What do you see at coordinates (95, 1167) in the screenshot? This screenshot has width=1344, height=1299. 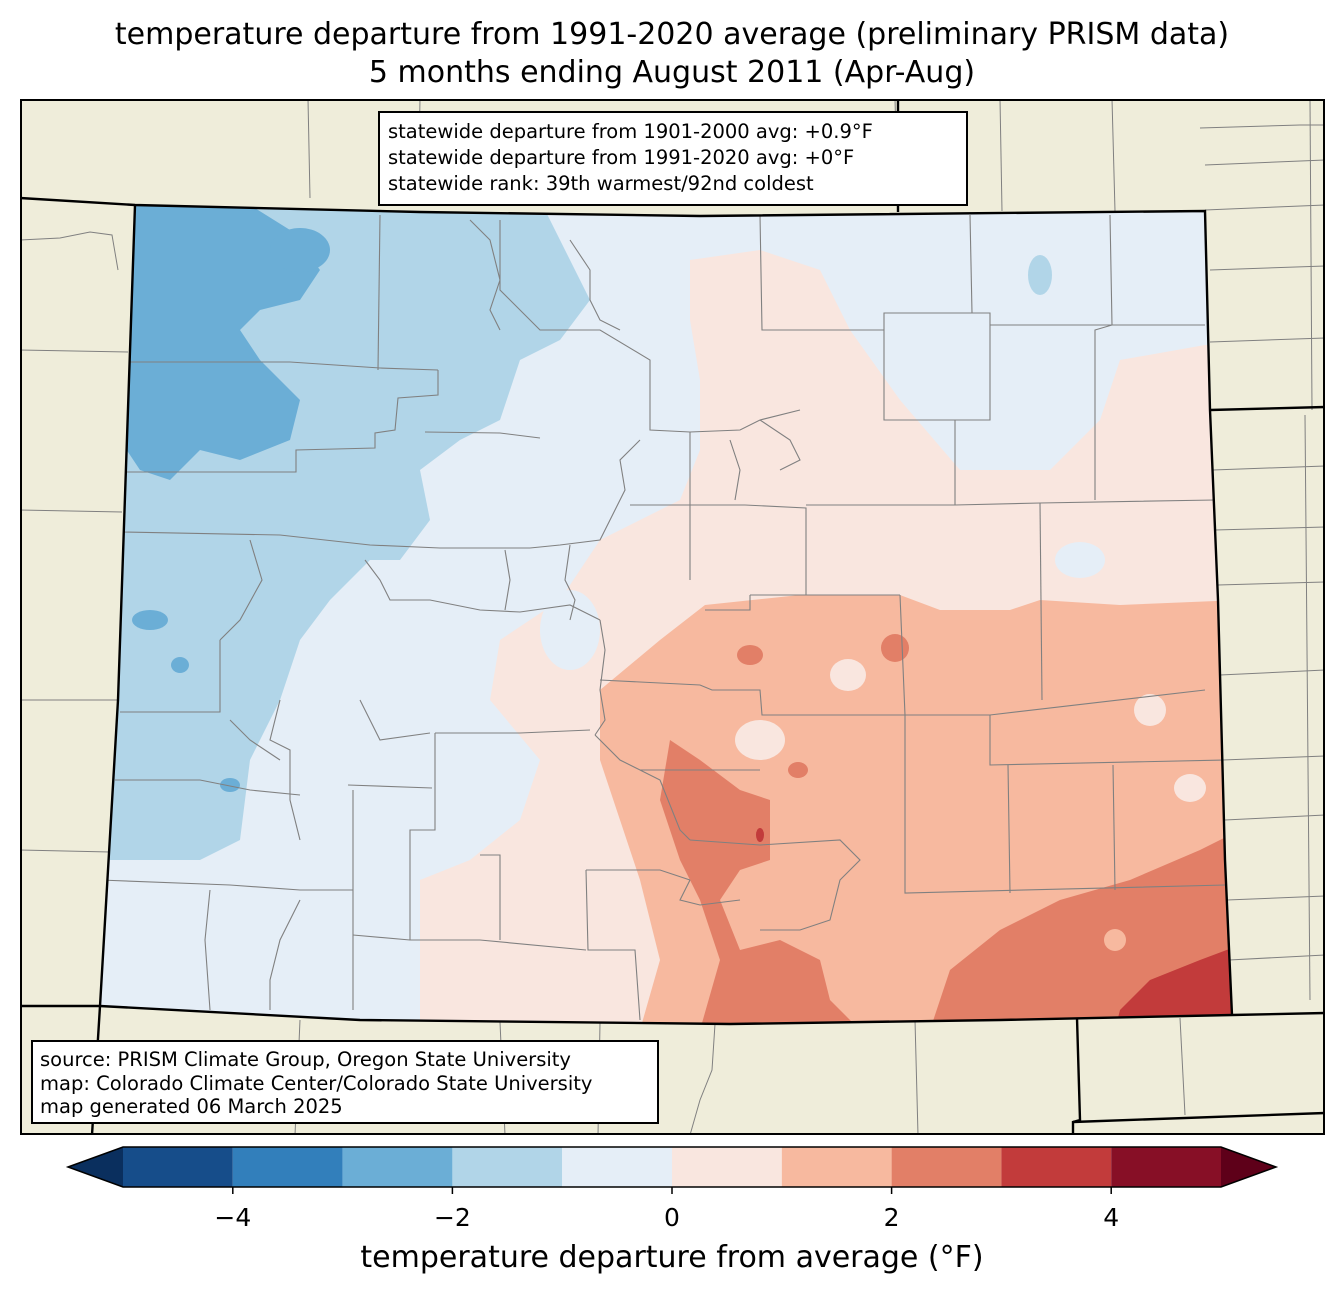 I see `colorbar-under-extension` at bounding box center [95, 1167].